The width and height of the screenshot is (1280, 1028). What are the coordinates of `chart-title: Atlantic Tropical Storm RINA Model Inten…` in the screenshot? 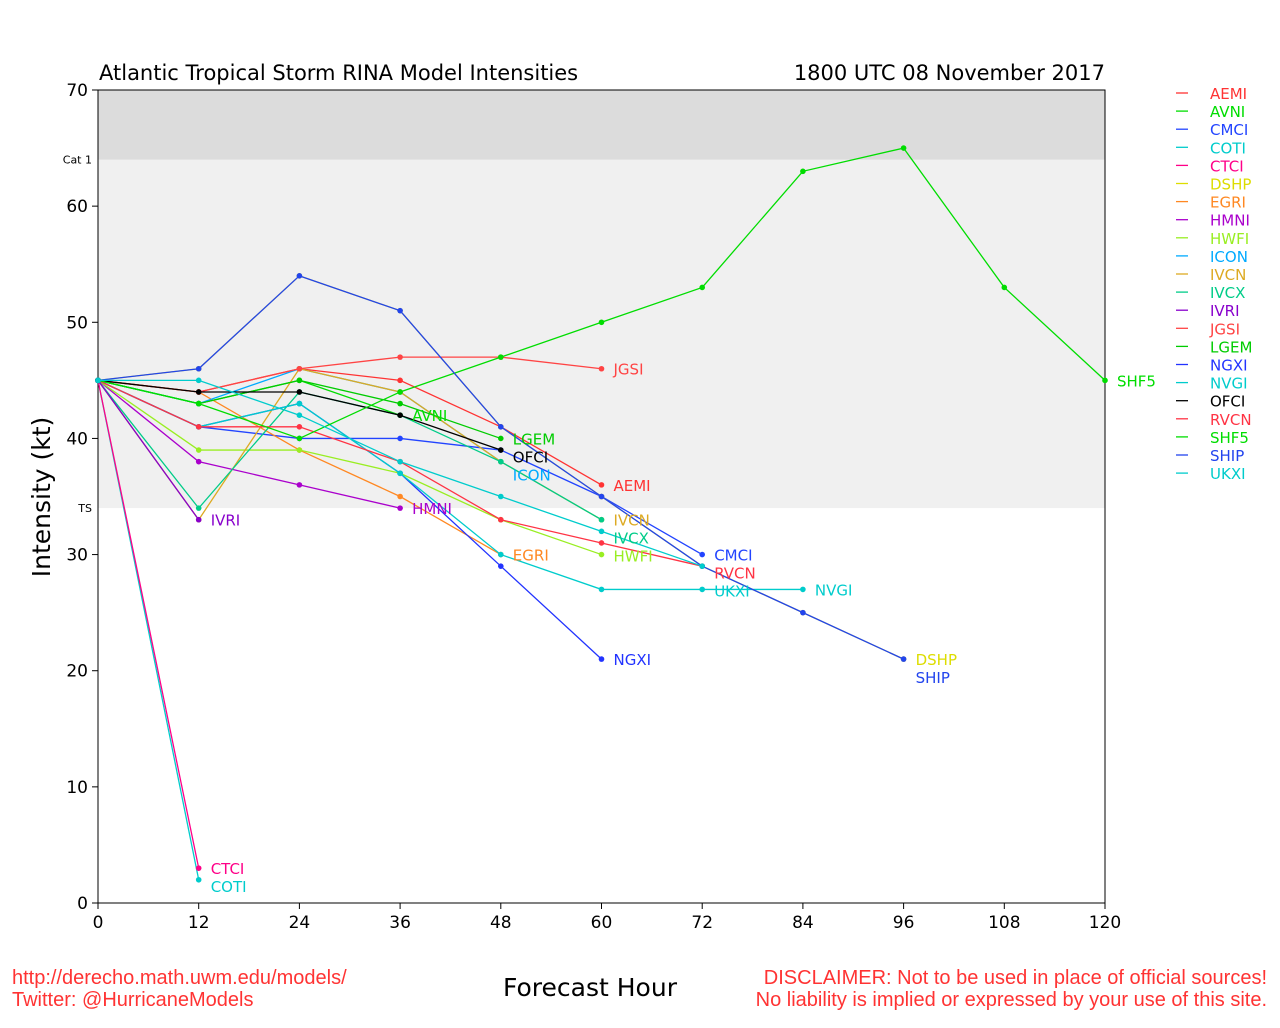 It's located at (338, 73).